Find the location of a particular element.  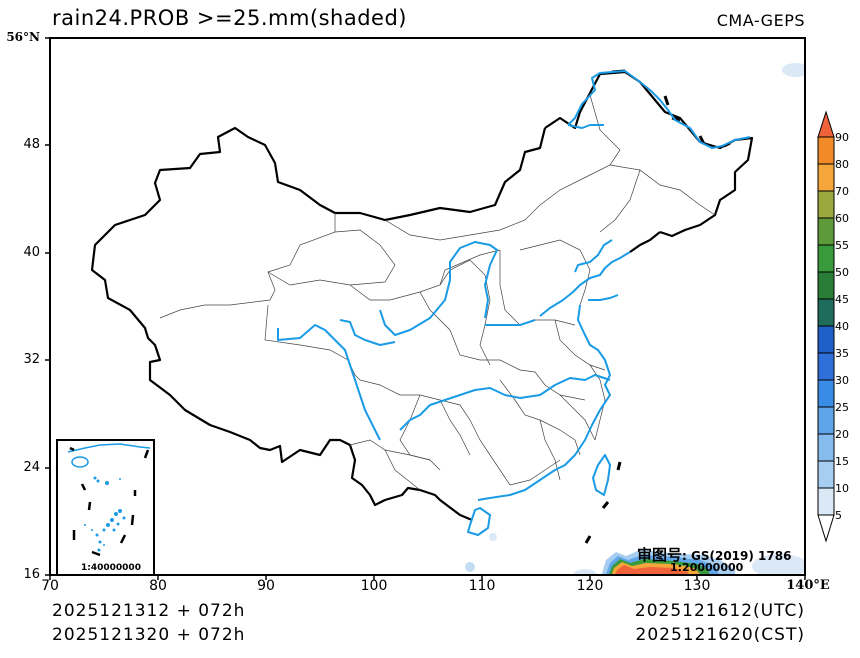

colorbar-label-40: 40 is located at coordinates (842, 326).